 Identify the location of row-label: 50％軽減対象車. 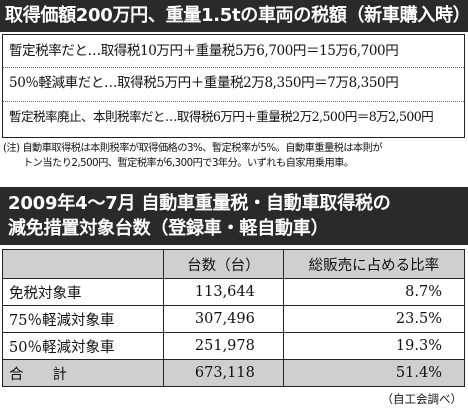
(83, 346).